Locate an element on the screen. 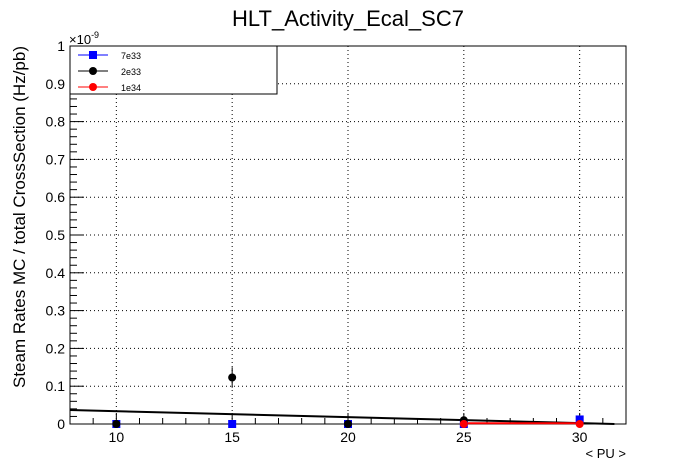 The image size is (696, 472). series-1e34 is located at coordinates (521, 424).